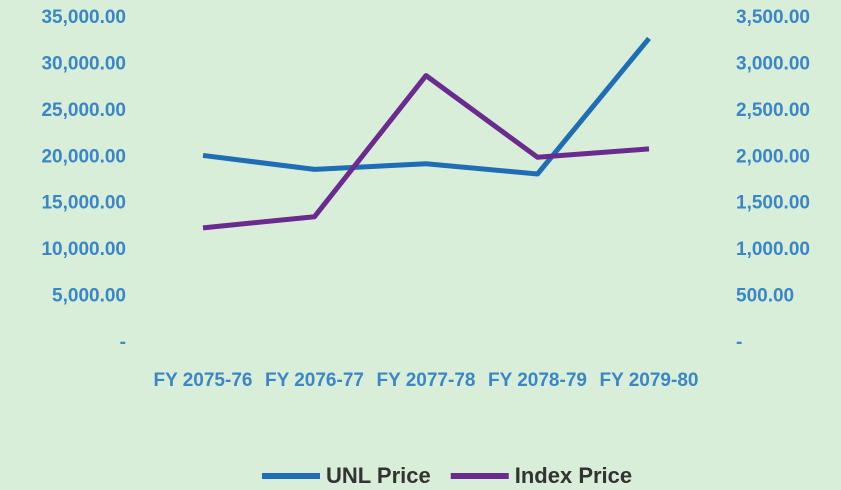 This screenshot has height=490, width=841. I want to click on x-tick-label: FY 2075-76, so click(203, 380).